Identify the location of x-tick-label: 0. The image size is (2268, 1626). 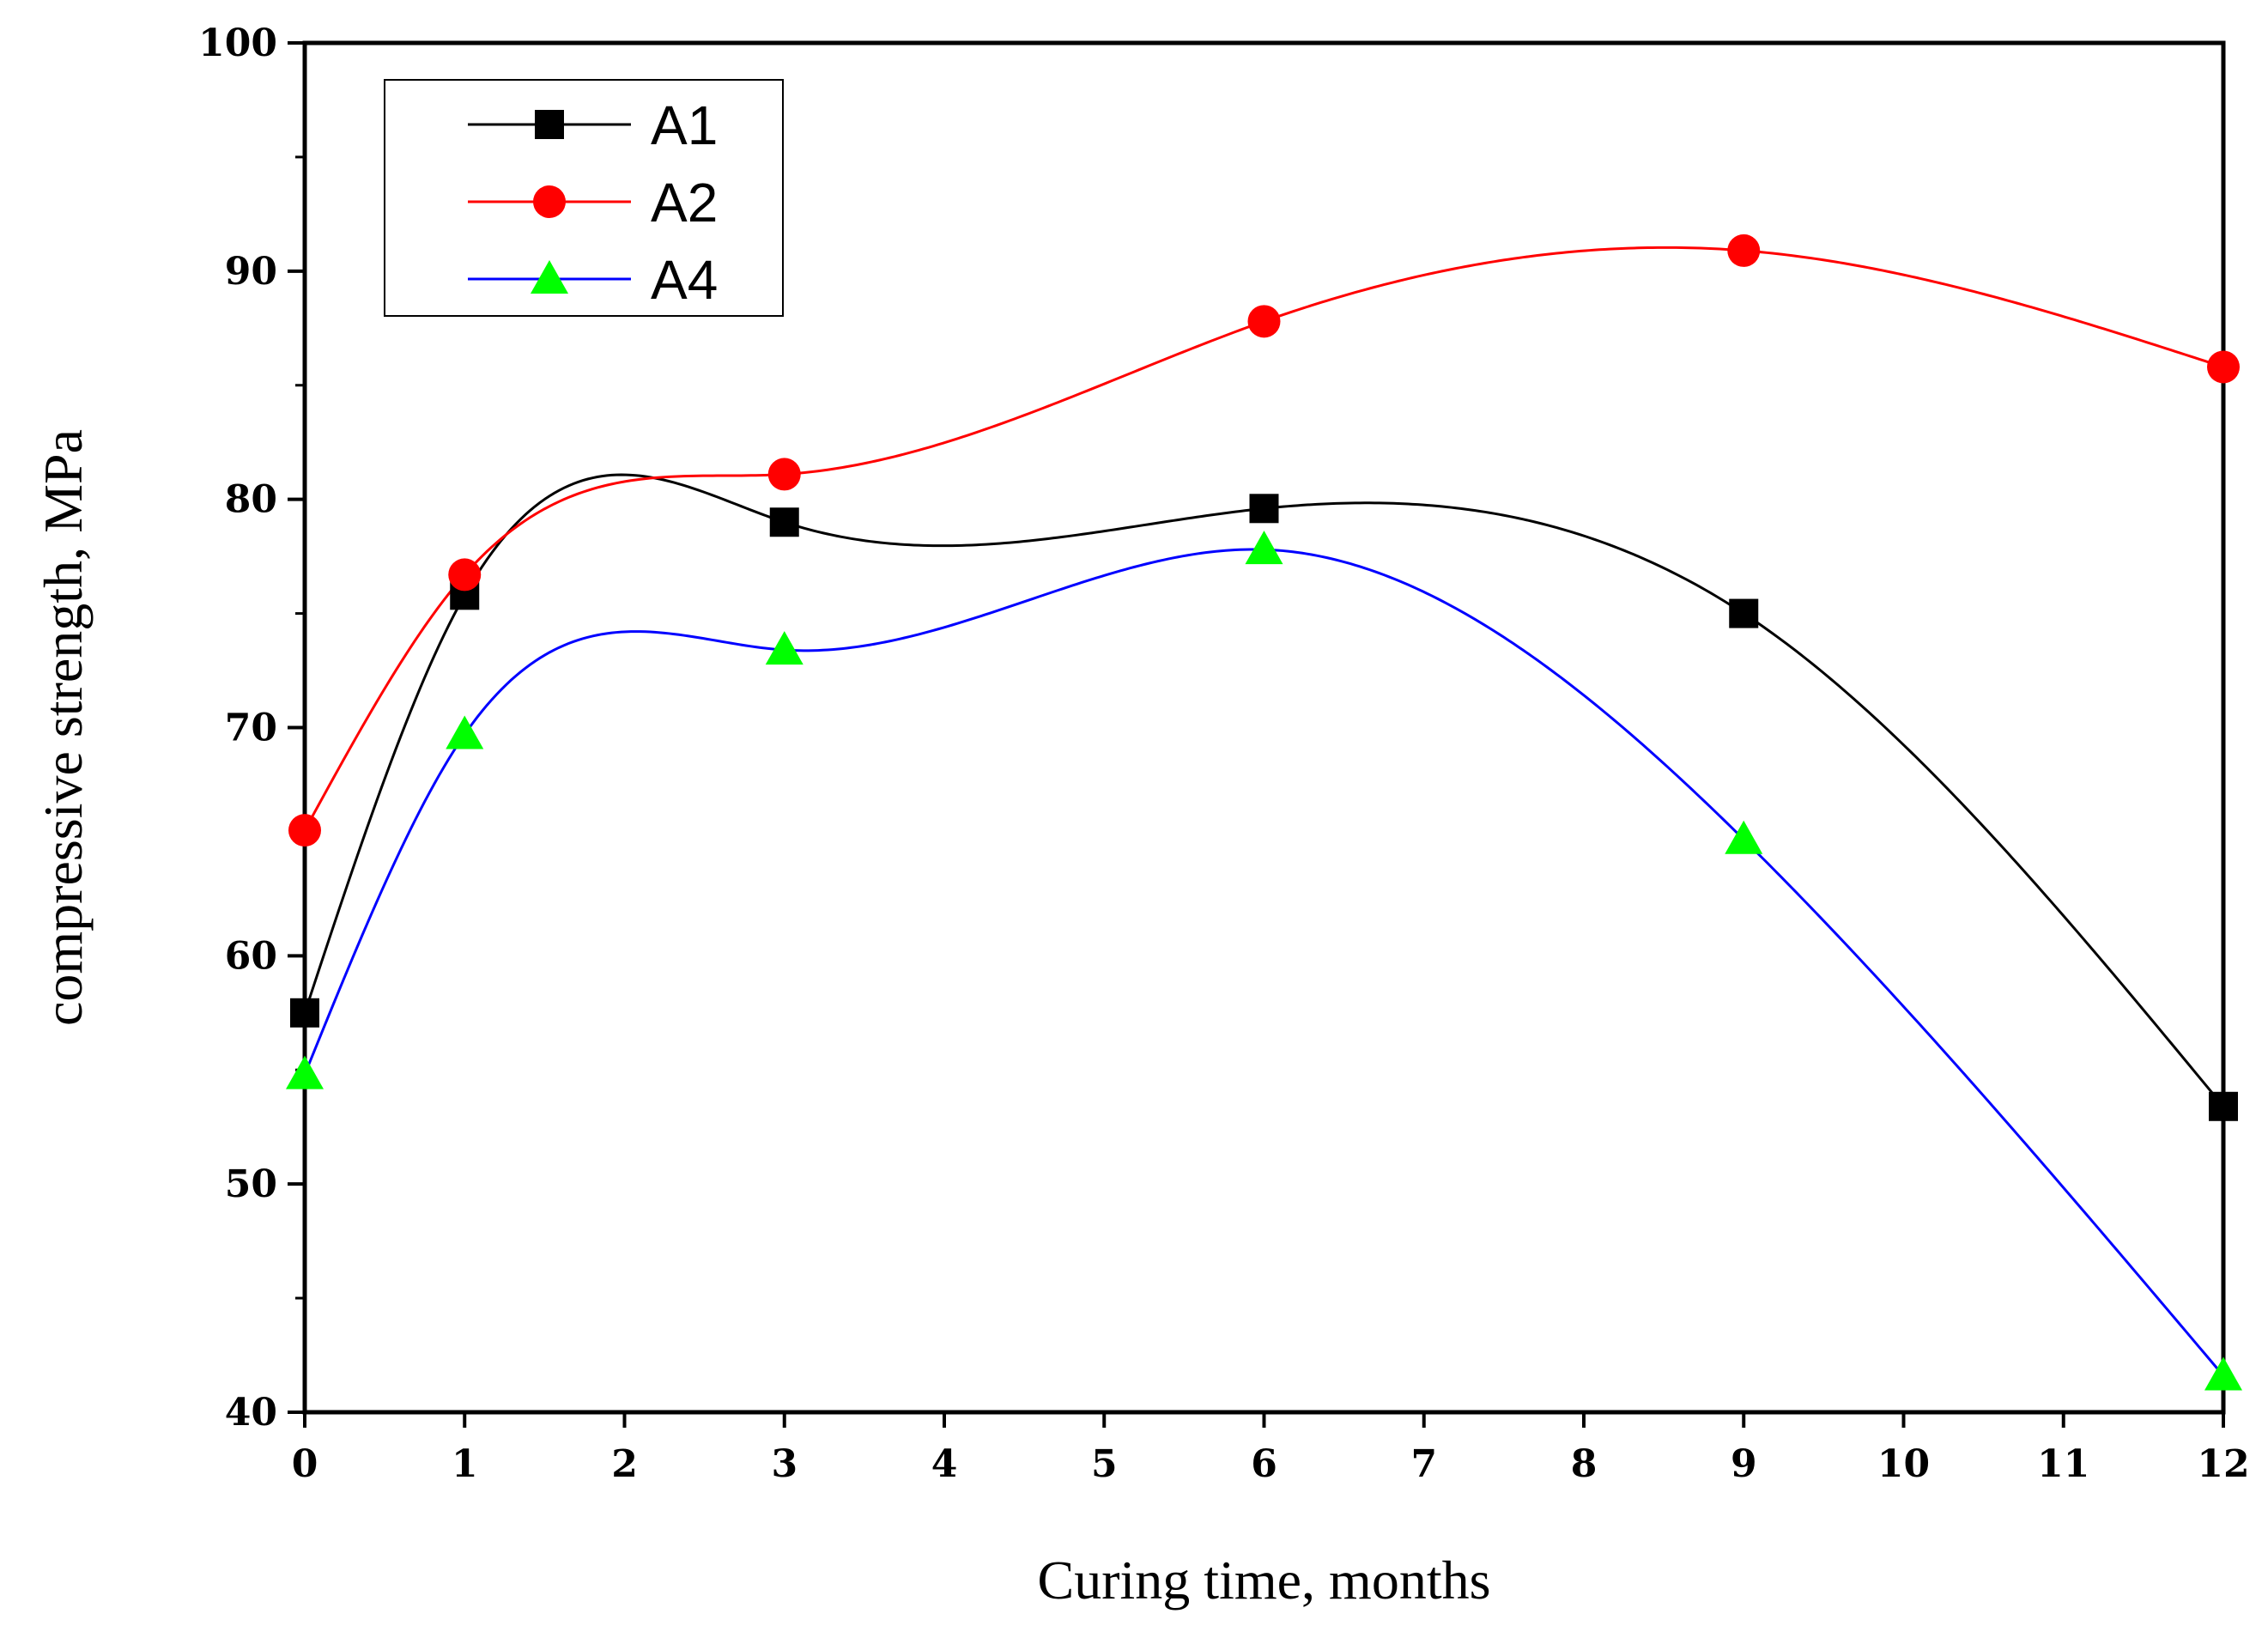
(305, 1464).